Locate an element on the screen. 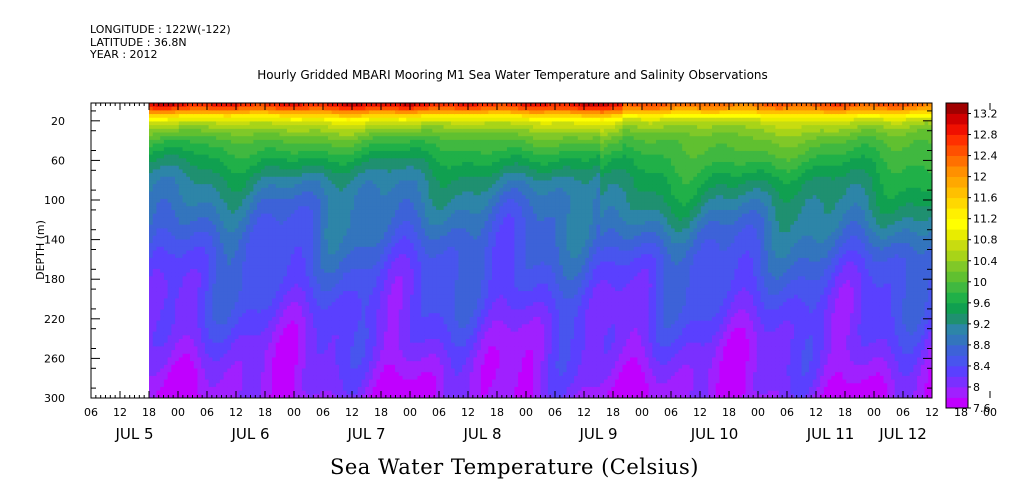 The height and width of the screenshot is (504, 1009). colorbar-label: 11.6 is located at coordinates (985, 198).